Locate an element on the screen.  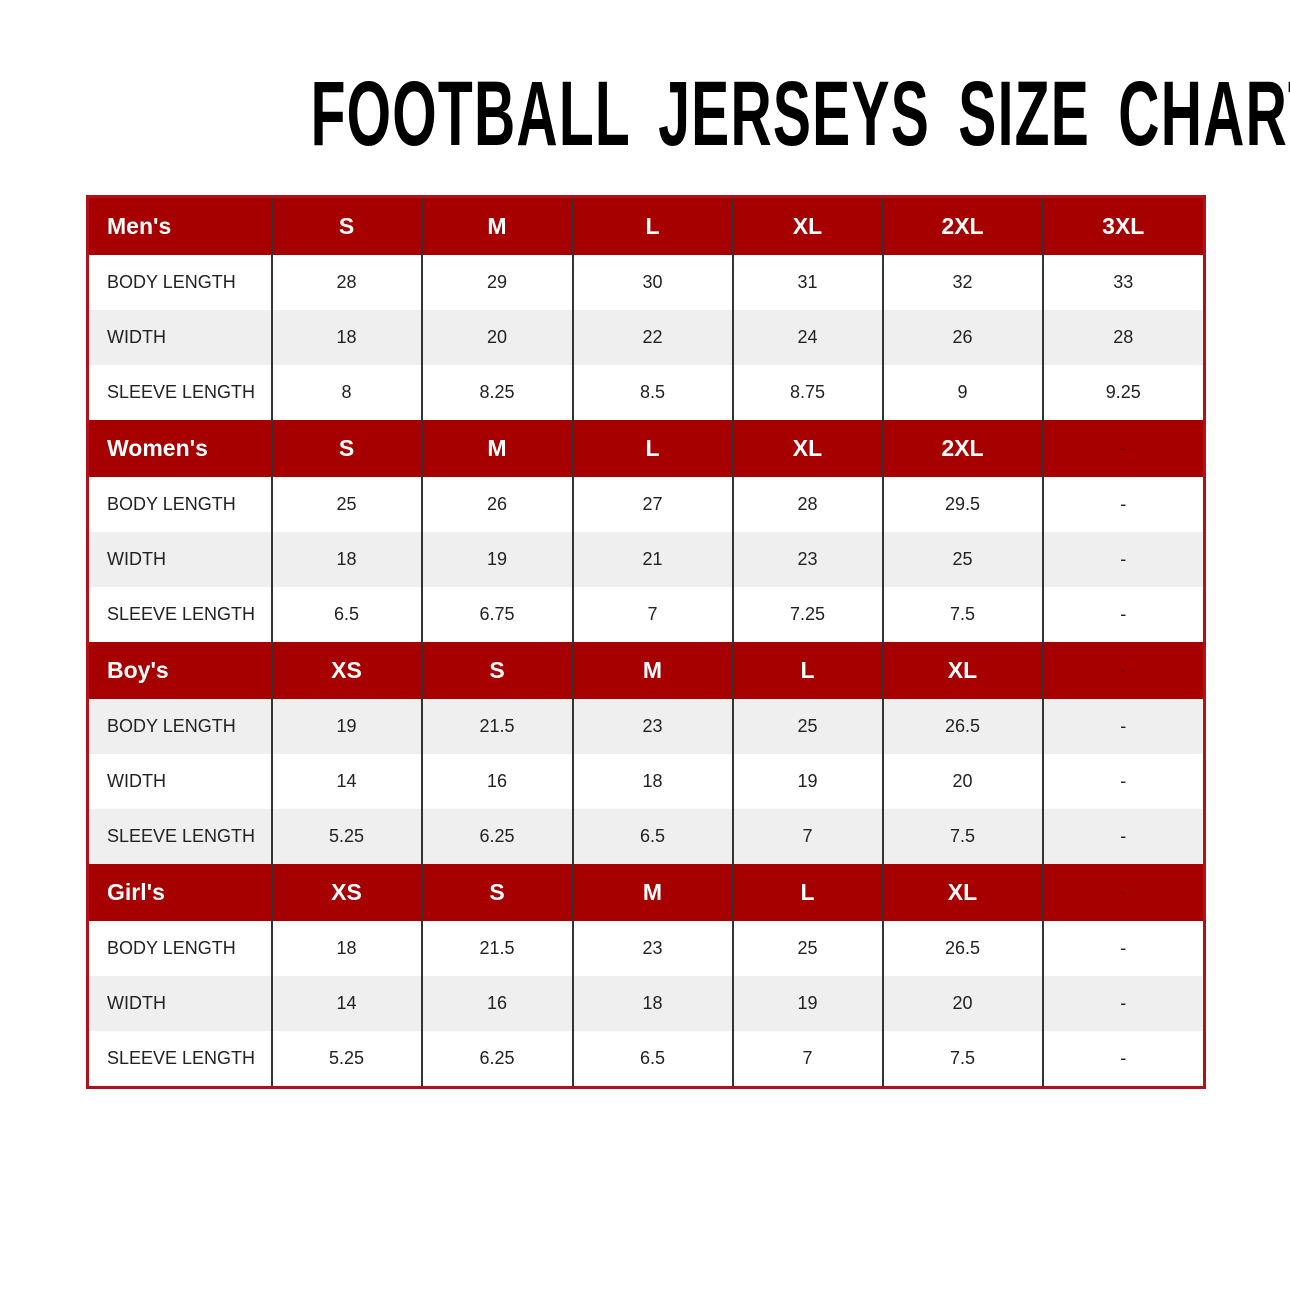
measure-value: 8.75 is located at coordinates (807, 392).